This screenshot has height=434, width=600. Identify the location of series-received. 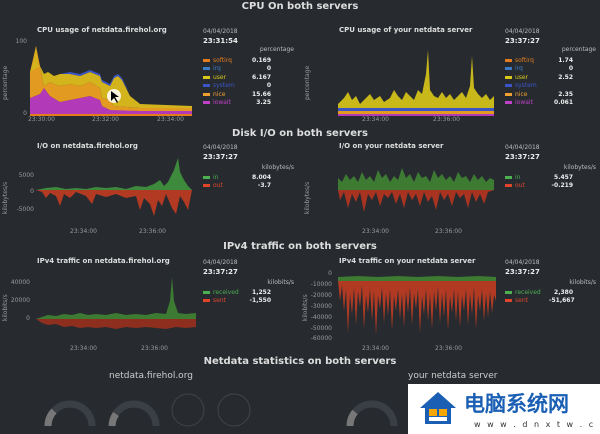
(417, 278).